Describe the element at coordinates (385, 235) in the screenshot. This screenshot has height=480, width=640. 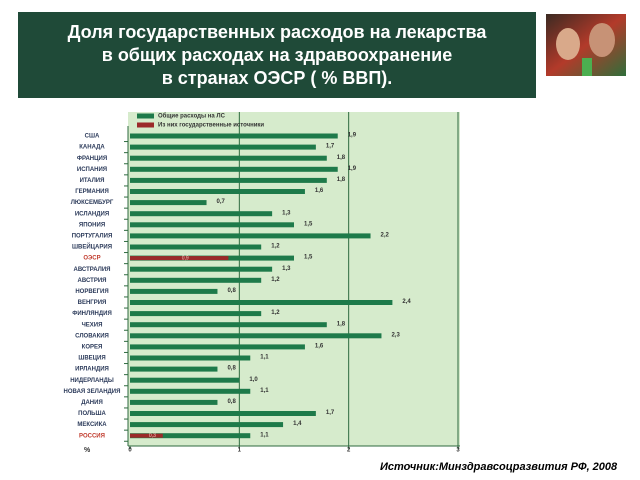
I see `value-label: 2,2` at that location.